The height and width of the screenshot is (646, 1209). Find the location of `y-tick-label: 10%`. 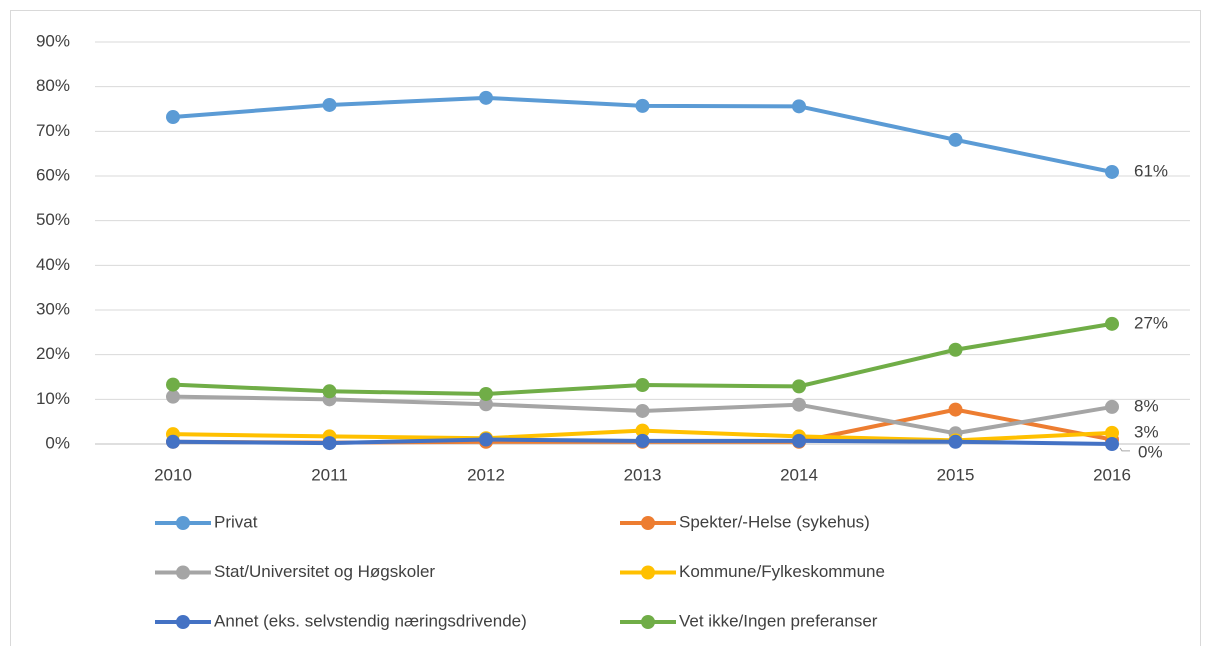

y-tick-label: 10% is located at coordinates (53, 398).